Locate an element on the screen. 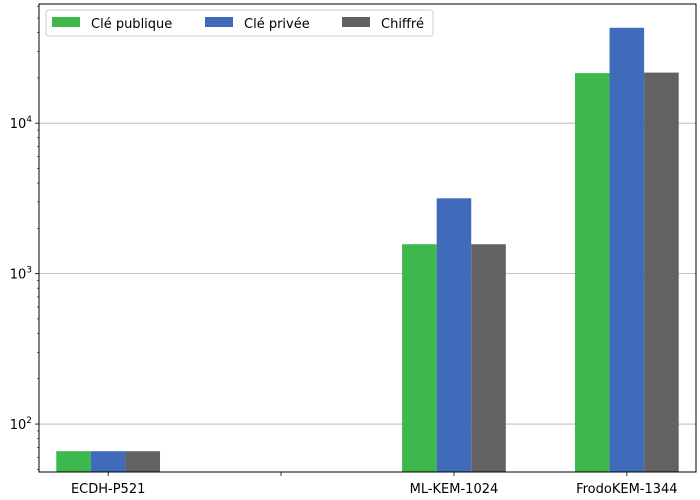 The image size is (700, 500). legend: Clé publique Clé privée Chiffré is located at coordinates (239, 23).